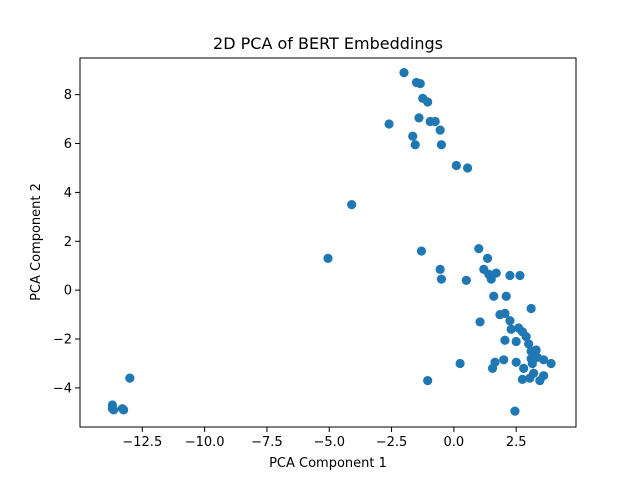  I want to click on x-axis-label: PCA Component 1, so click(328, 463).